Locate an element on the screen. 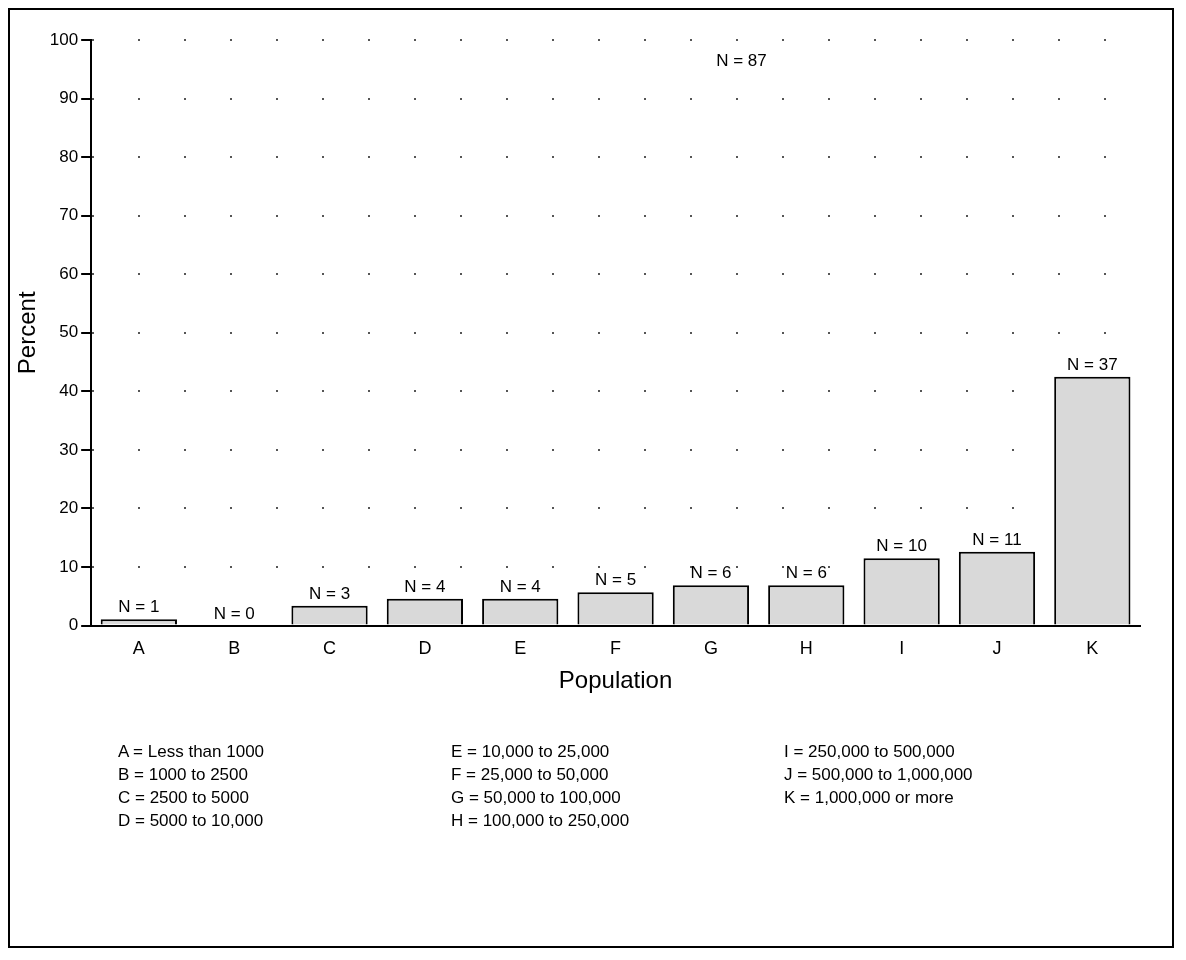  x-axis-title: Population is located at coordinates (615, 680).